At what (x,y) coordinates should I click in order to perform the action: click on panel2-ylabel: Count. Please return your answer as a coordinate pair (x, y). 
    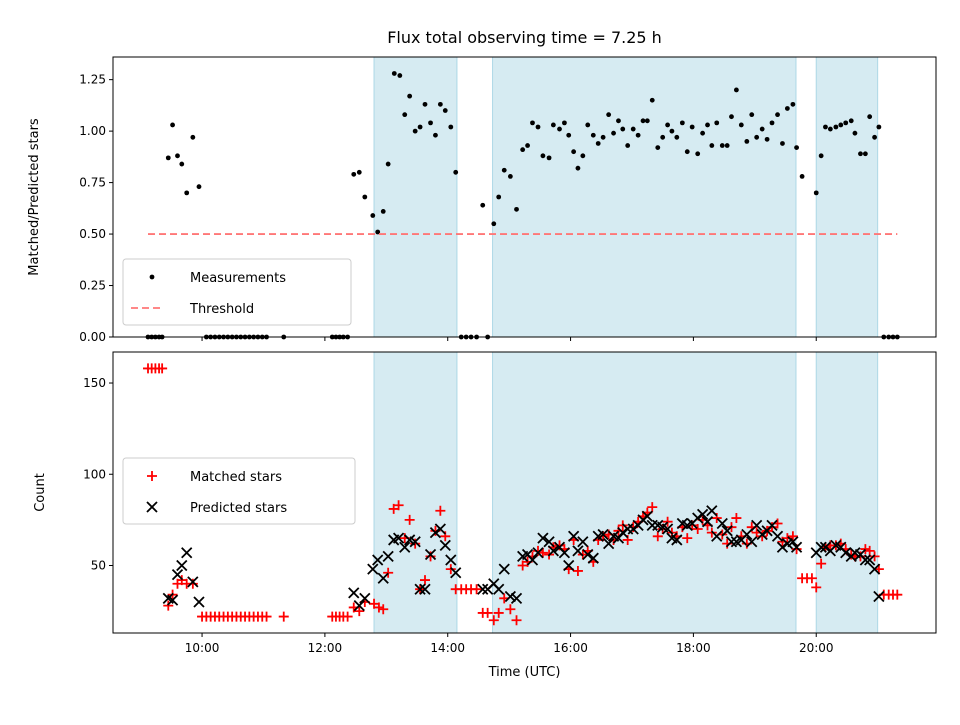
    Looking at the image, I should click on (40, 492).